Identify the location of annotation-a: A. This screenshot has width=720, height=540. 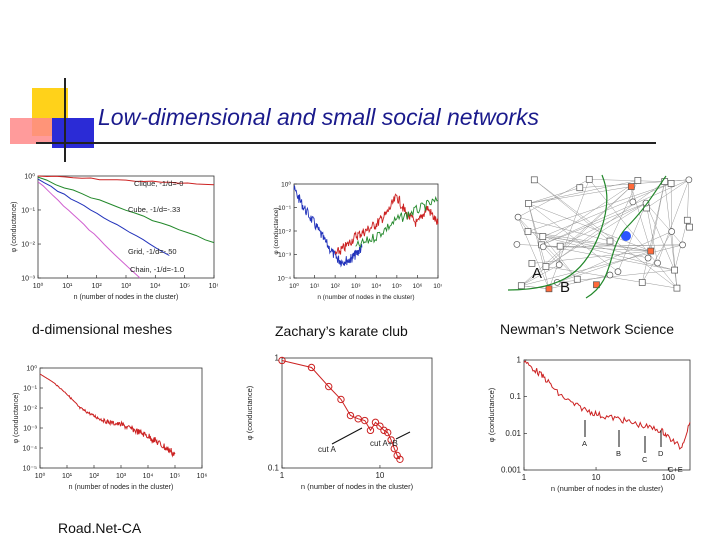
(584, 443).